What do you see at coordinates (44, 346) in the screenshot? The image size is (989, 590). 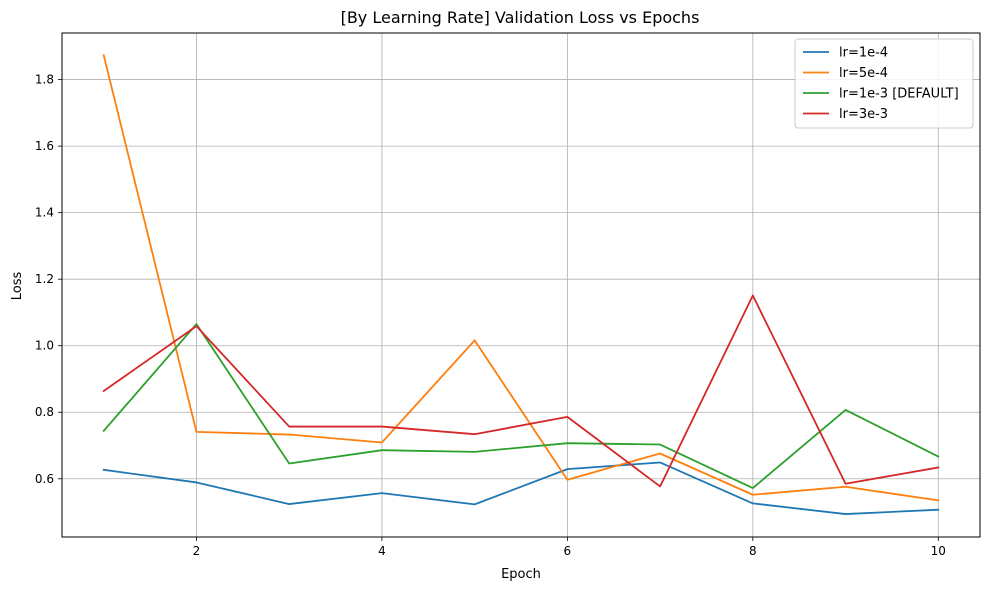 I see `y-tick-label: 1.0` at bounding box center [44, 346].